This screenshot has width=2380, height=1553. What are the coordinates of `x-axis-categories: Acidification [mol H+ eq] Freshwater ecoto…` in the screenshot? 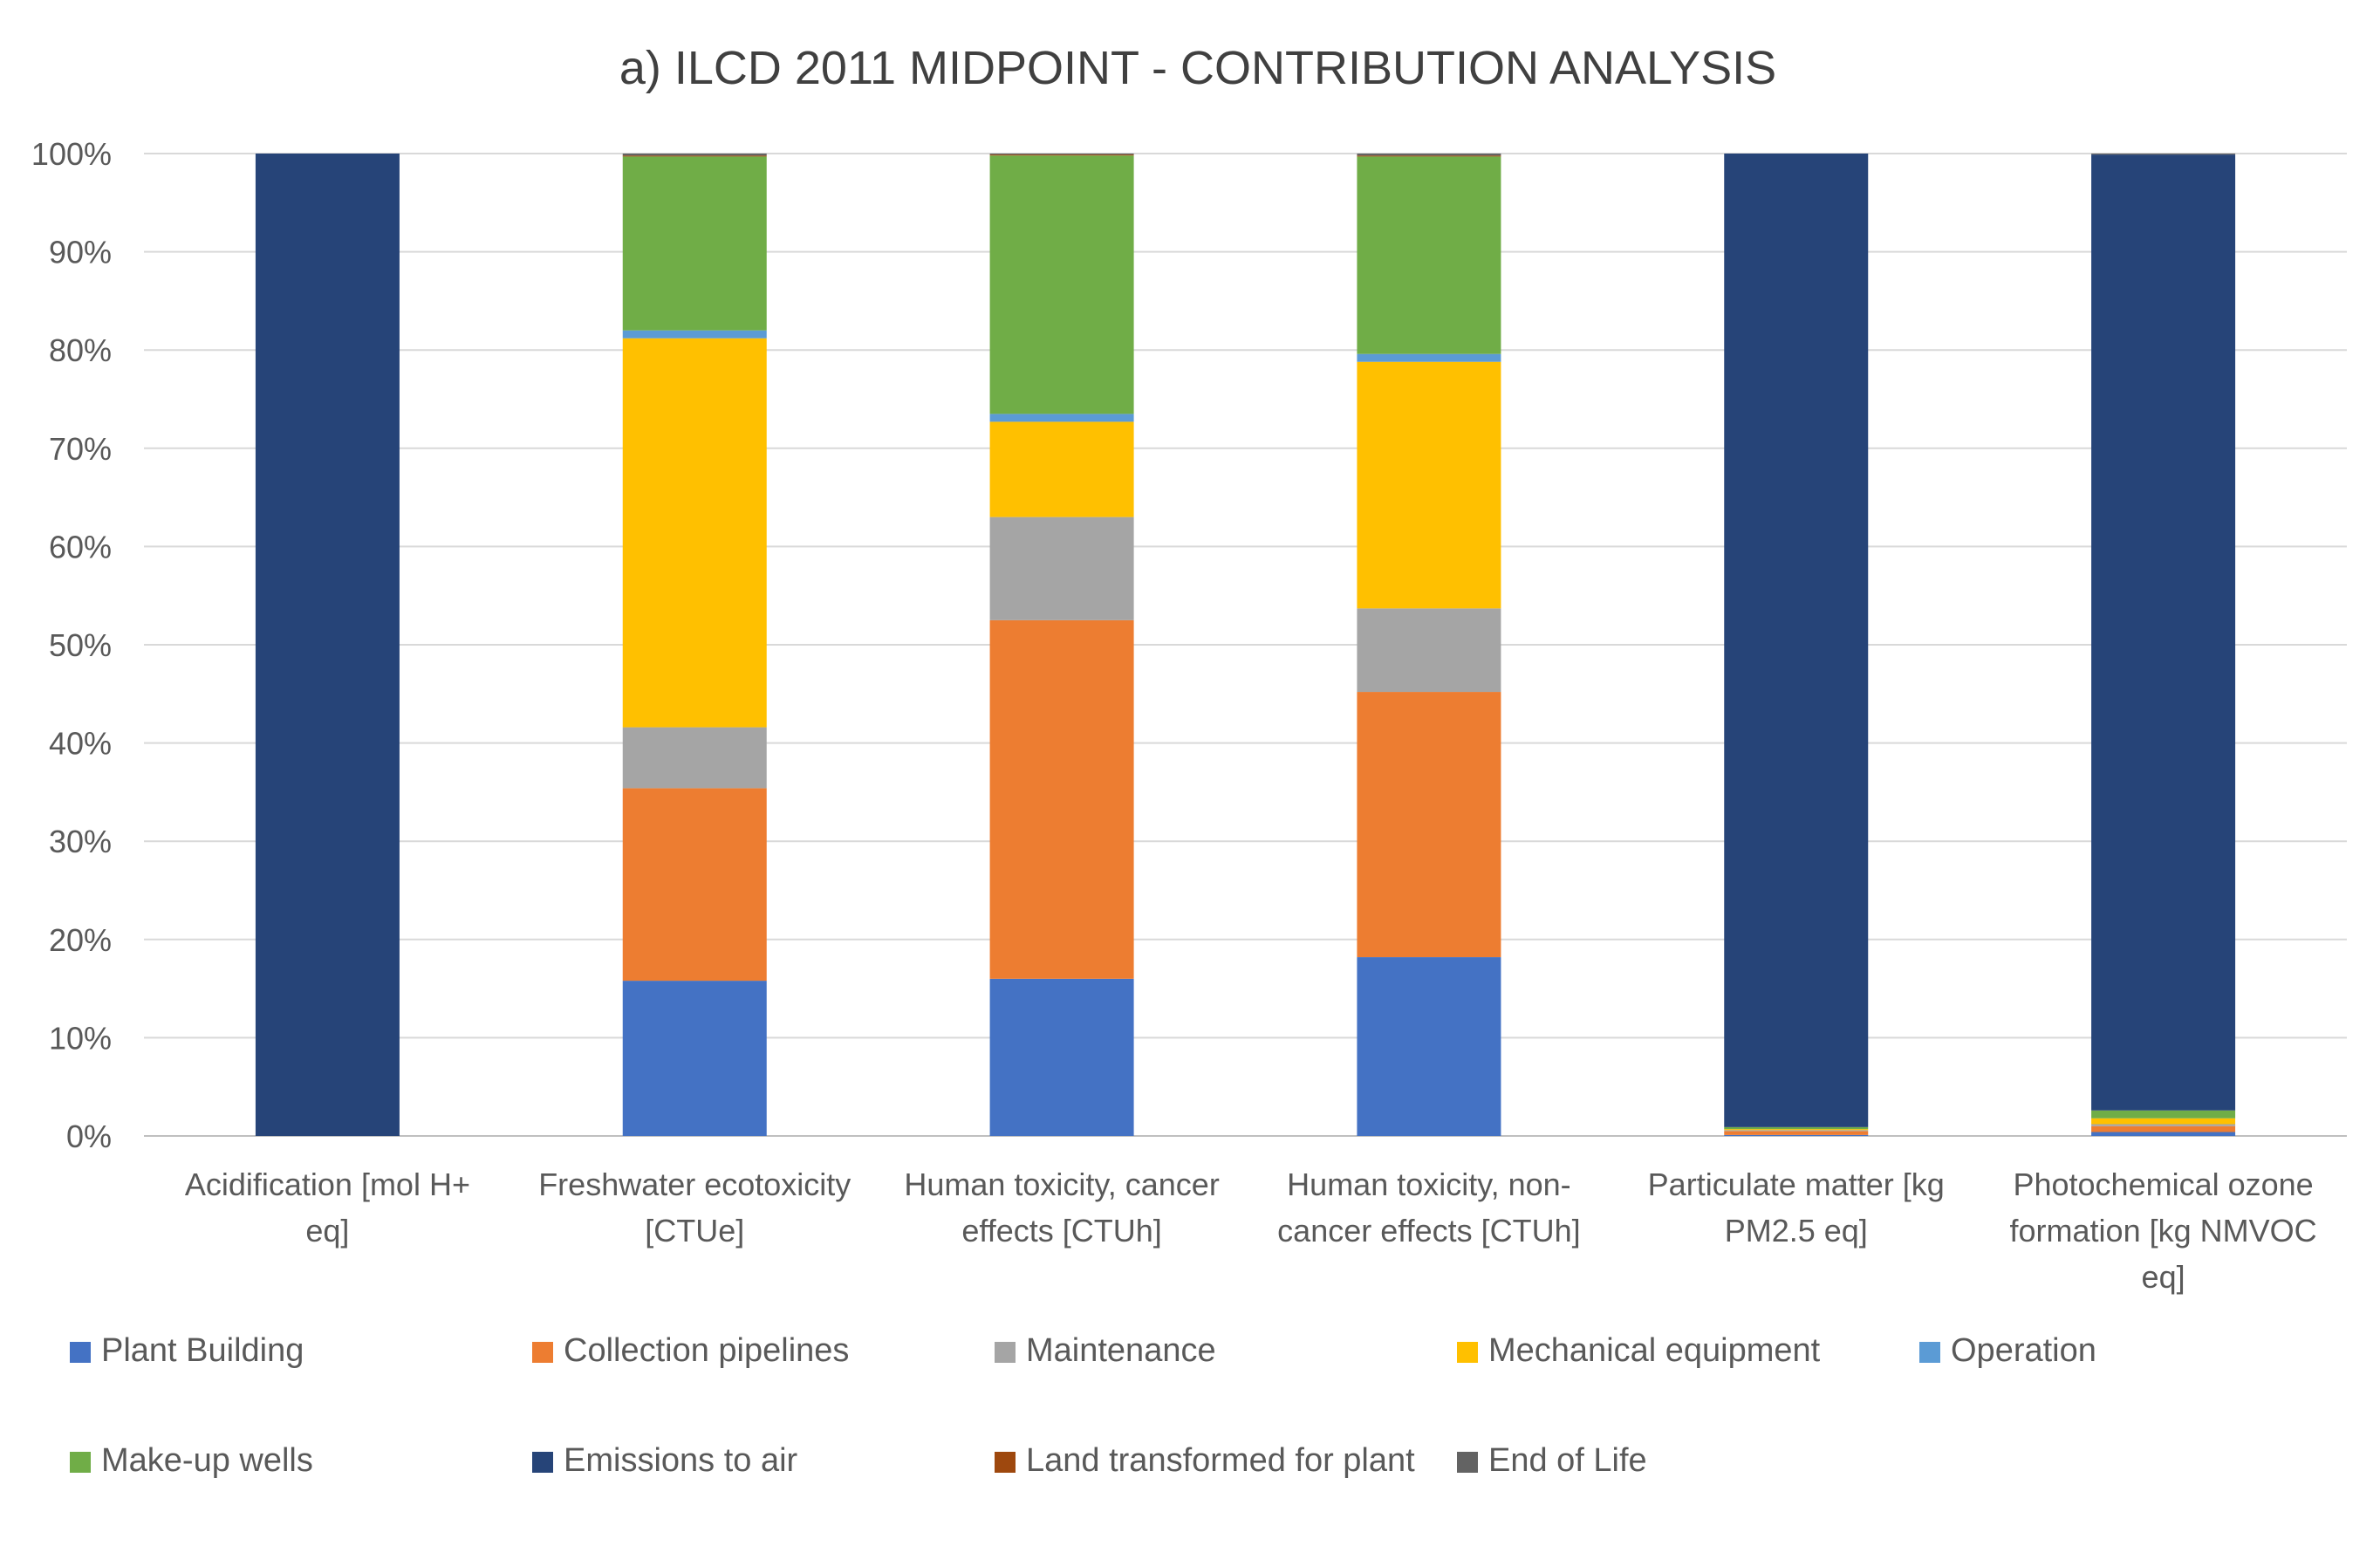 It's located at (1251, 1231).